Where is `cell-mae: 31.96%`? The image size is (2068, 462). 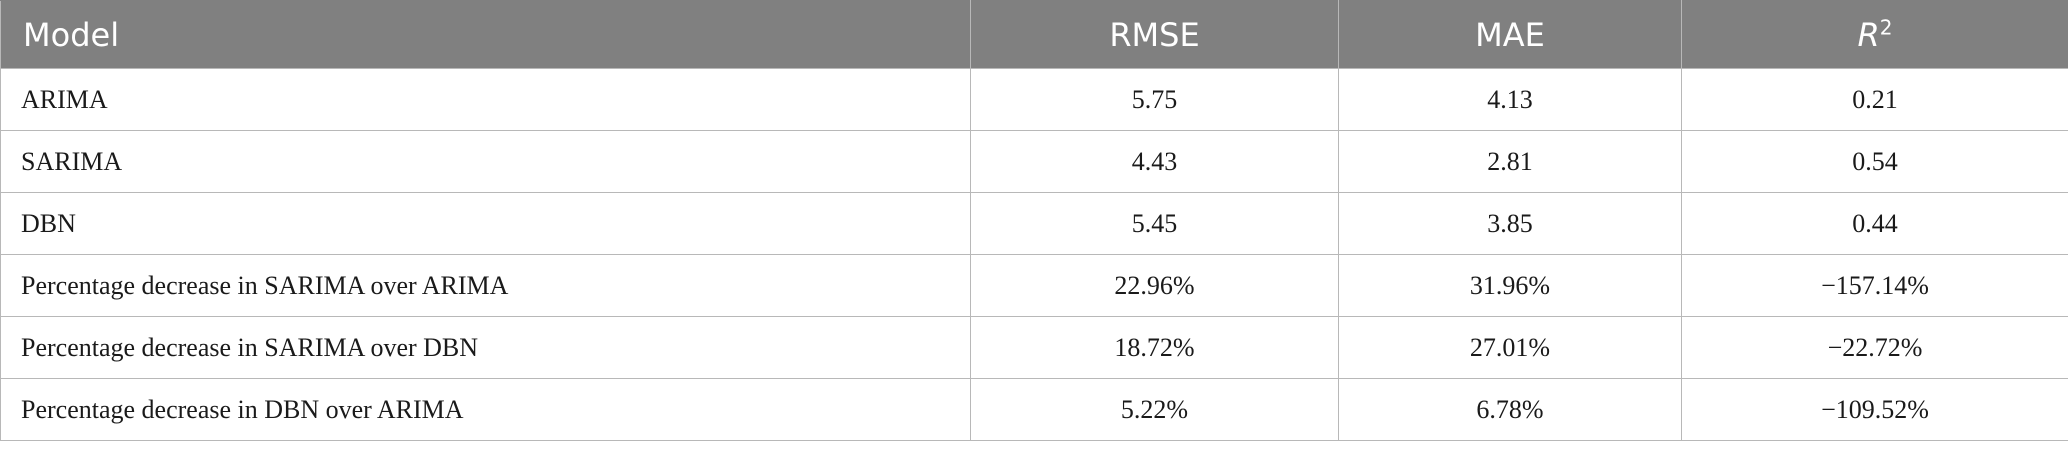 cell-mae: 31.96% is located at coordinates (1510, 285).